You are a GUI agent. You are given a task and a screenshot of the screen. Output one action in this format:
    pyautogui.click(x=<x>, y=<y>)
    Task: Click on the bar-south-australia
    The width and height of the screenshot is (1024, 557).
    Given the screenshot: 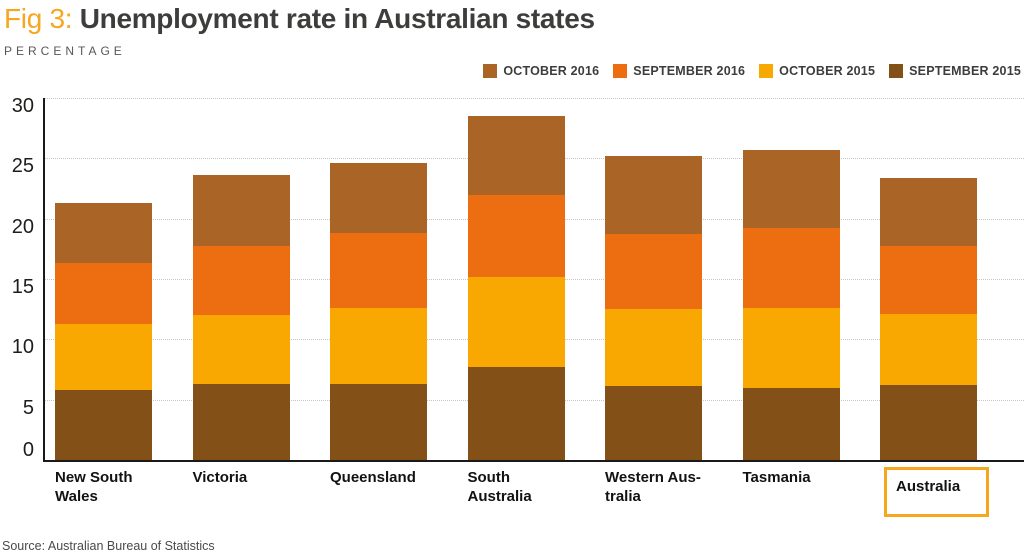 What is the action you would take?
    pyautogui.click(x=516, y=288)
    